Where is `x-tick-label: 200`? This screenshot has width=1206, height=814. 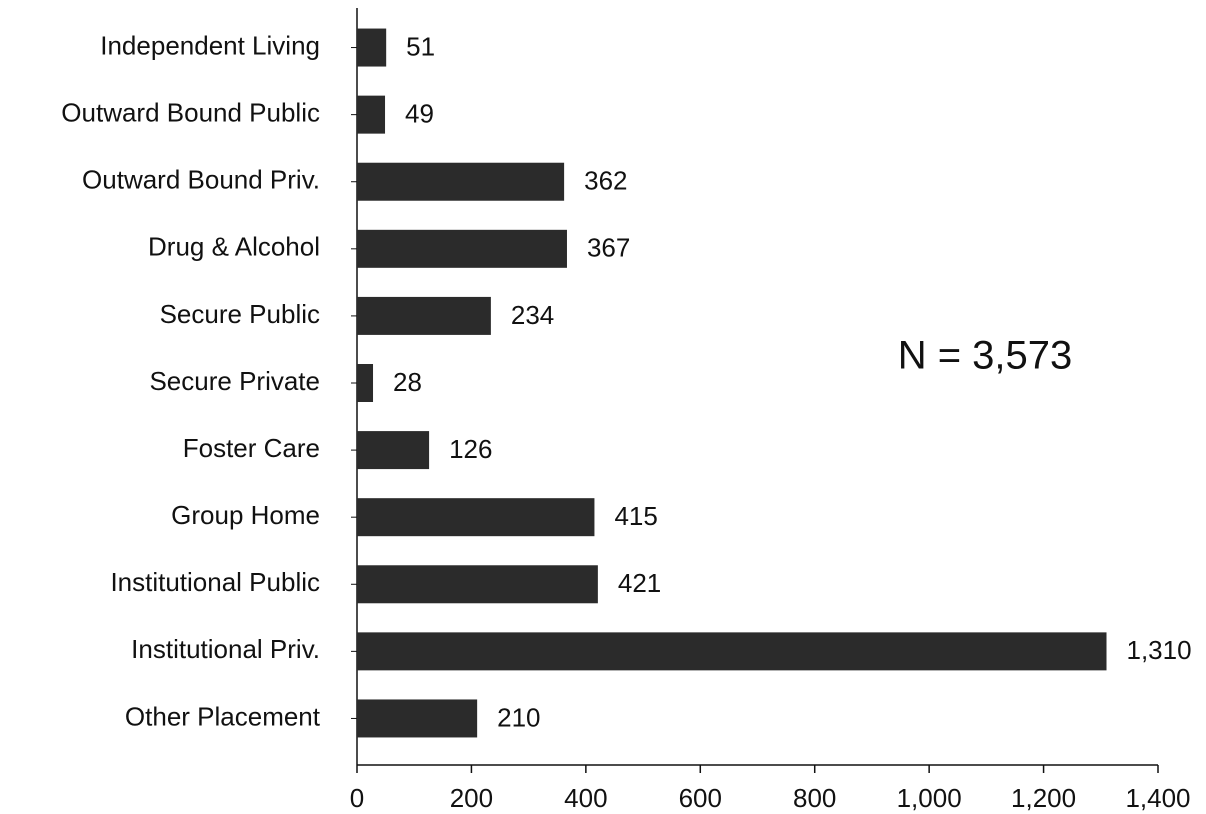 x-tick-label: 200 is located at coordinates (471, 798).